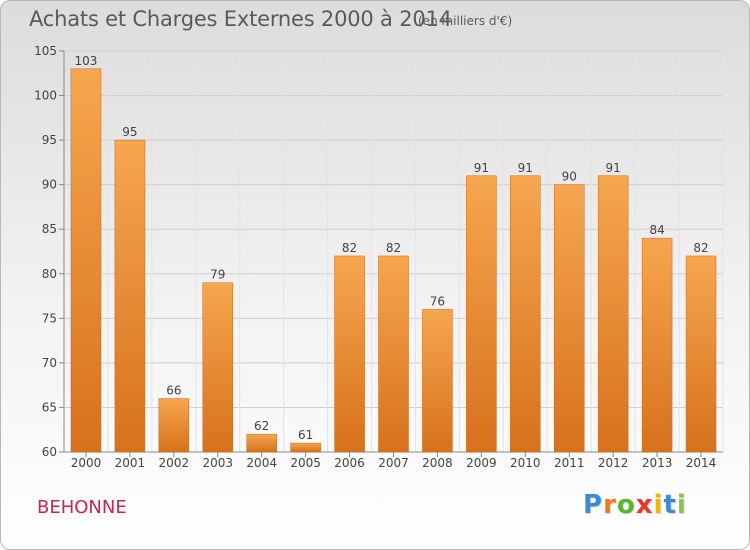 This screenshot has height=550, width=750. What do you see at coordinates (525, 463) in the screenshot?
I see `x-tick-label: 2010` at bounding box center [525, 463].